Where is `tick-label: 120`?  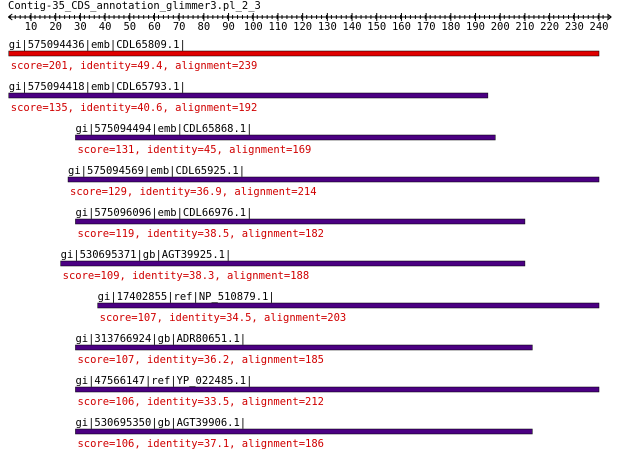
tick-label: 120 is located at coordinates (302, 27).